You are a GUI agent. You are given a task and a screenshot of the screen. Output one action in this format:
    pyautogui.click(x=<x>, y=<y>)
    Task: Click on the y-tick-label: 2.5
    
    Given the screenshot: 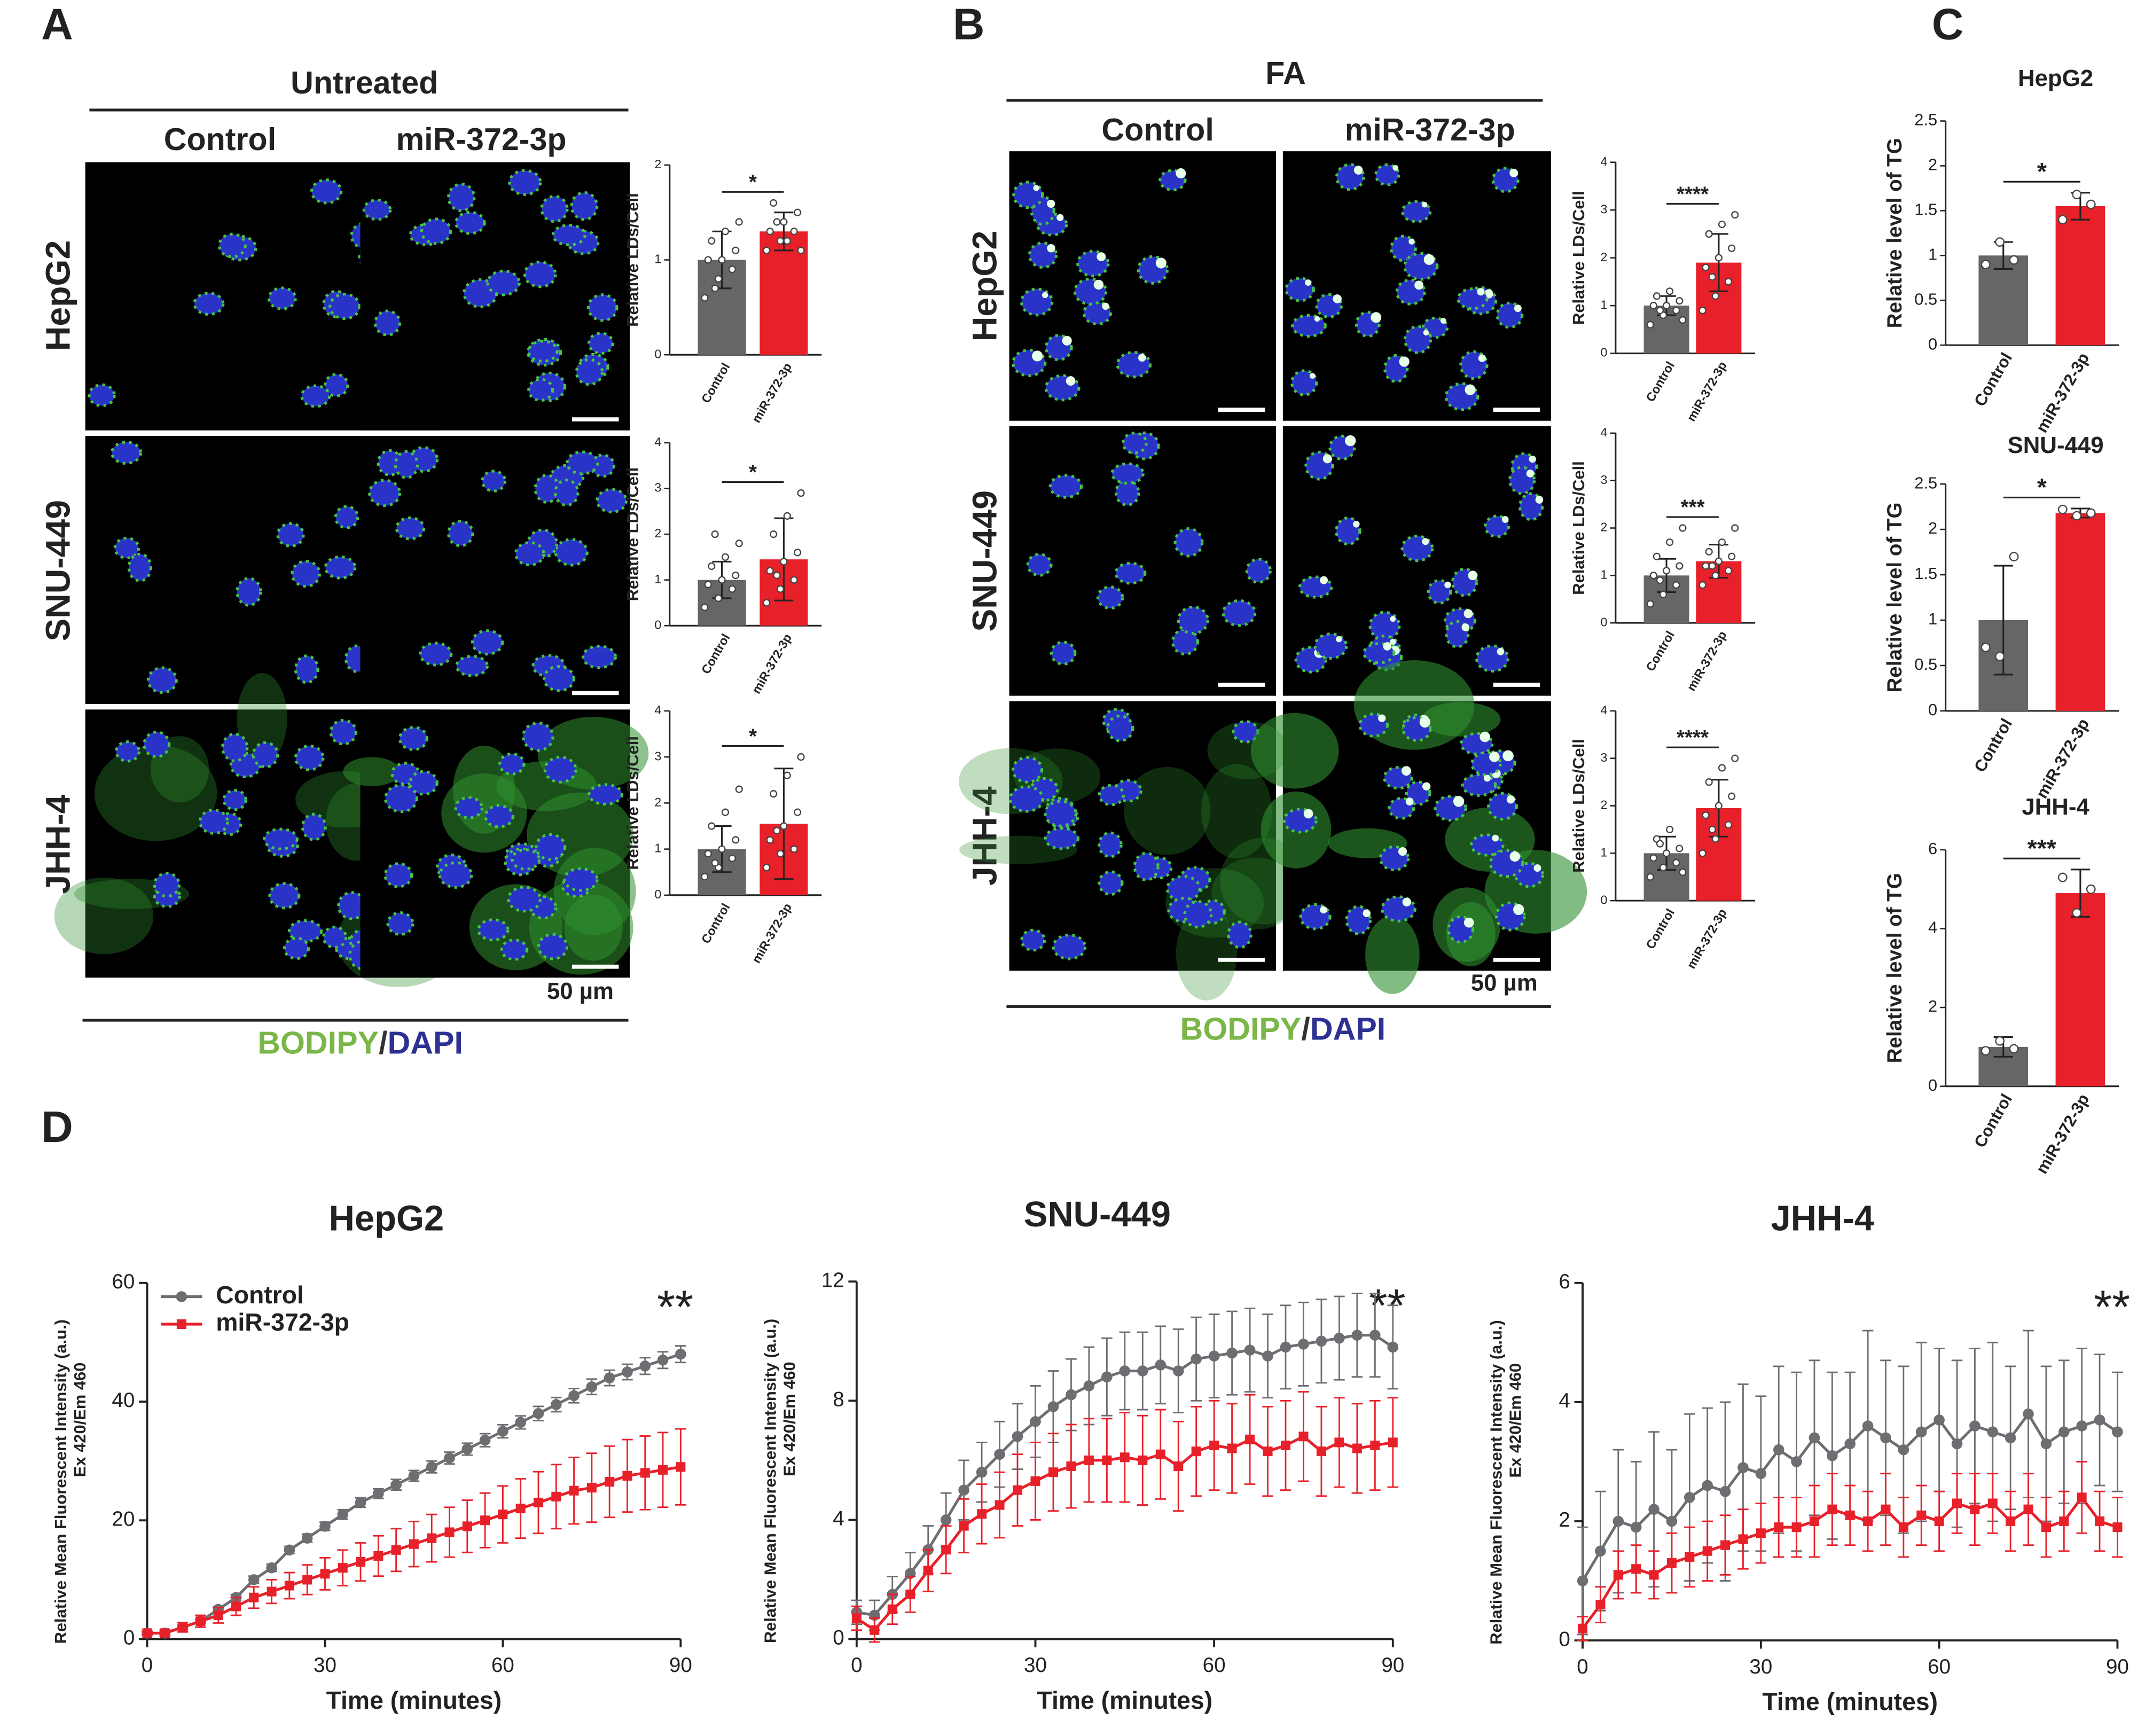 What is the action you would take?
    pyautogui.click(x=1925, y=120)
    